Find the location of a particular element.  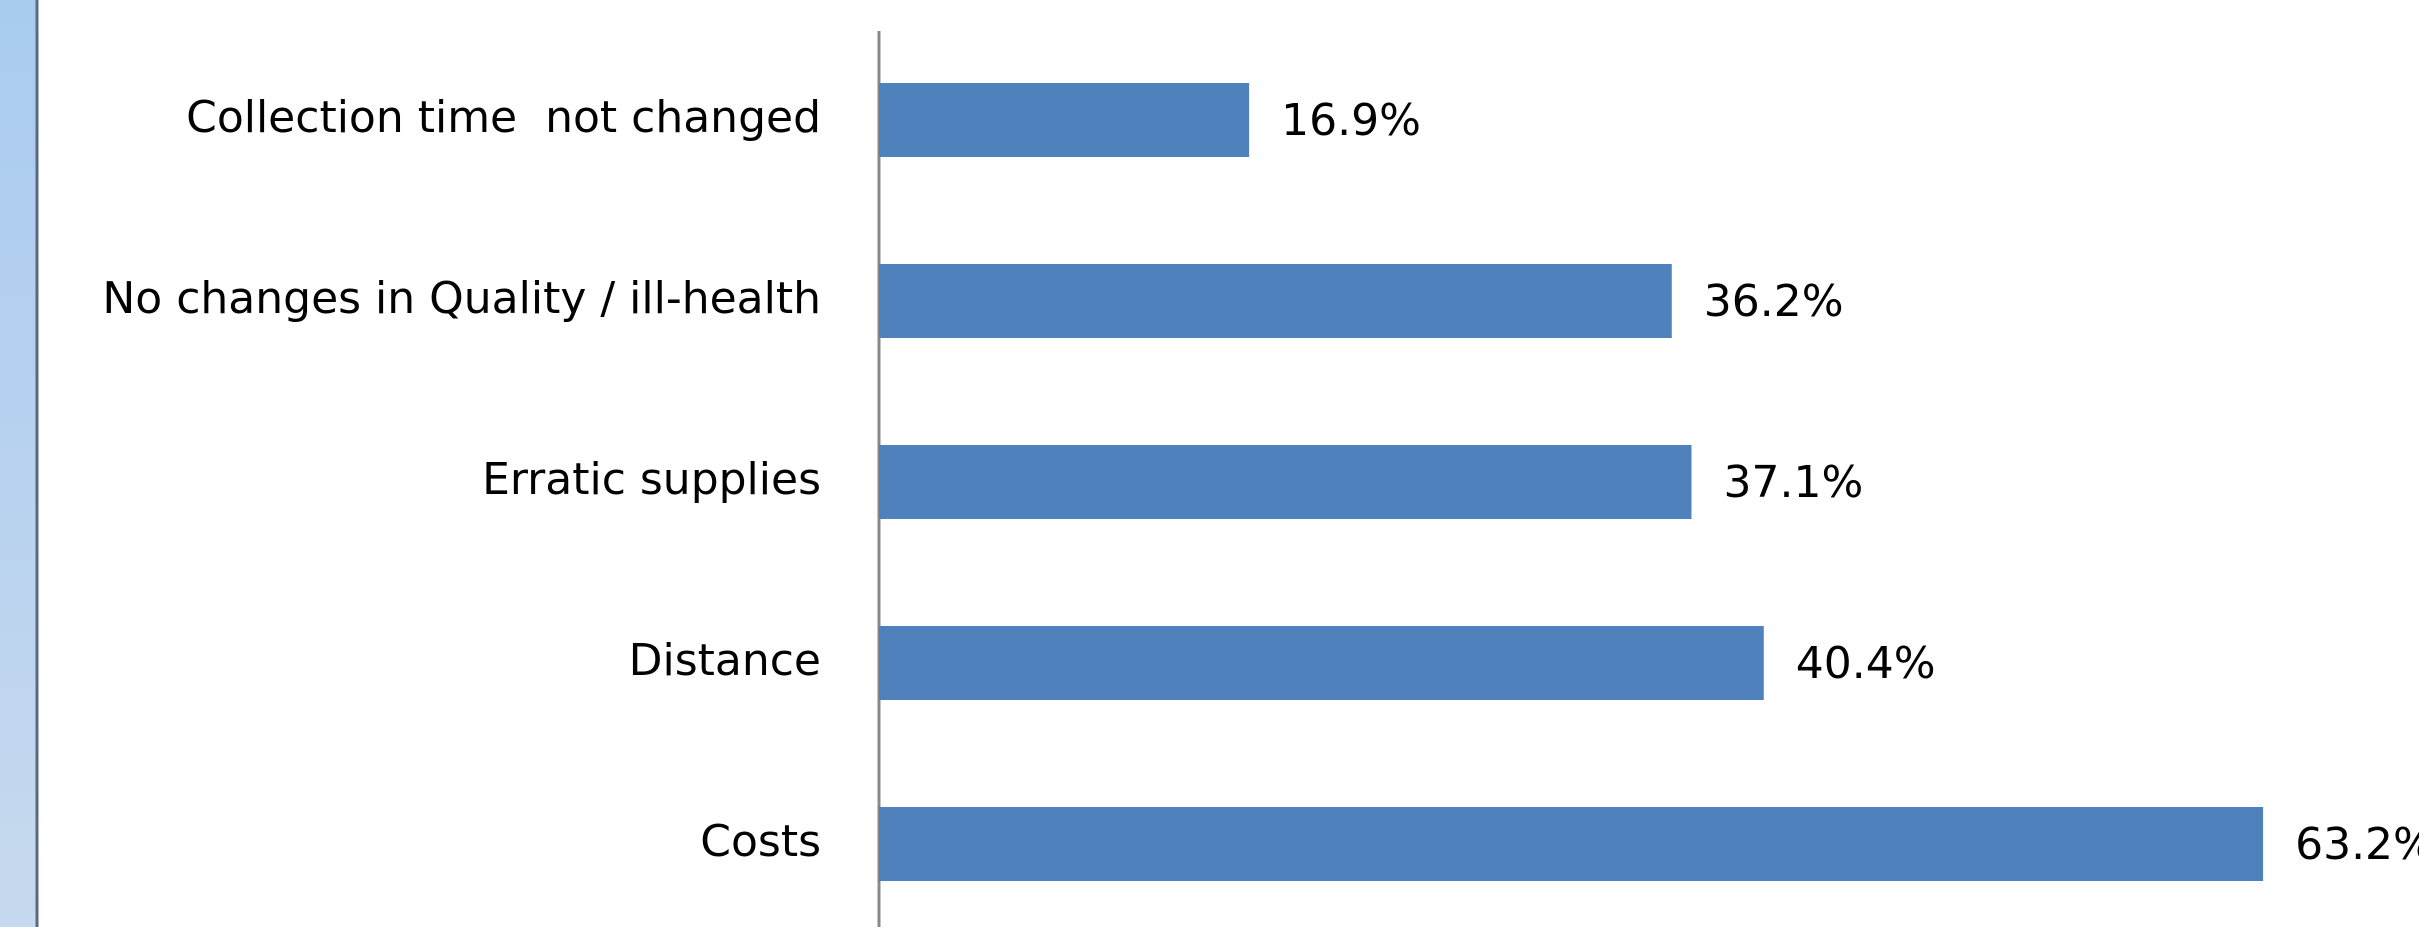

data-label: 63.2% is located at coordinates (2357, 844).